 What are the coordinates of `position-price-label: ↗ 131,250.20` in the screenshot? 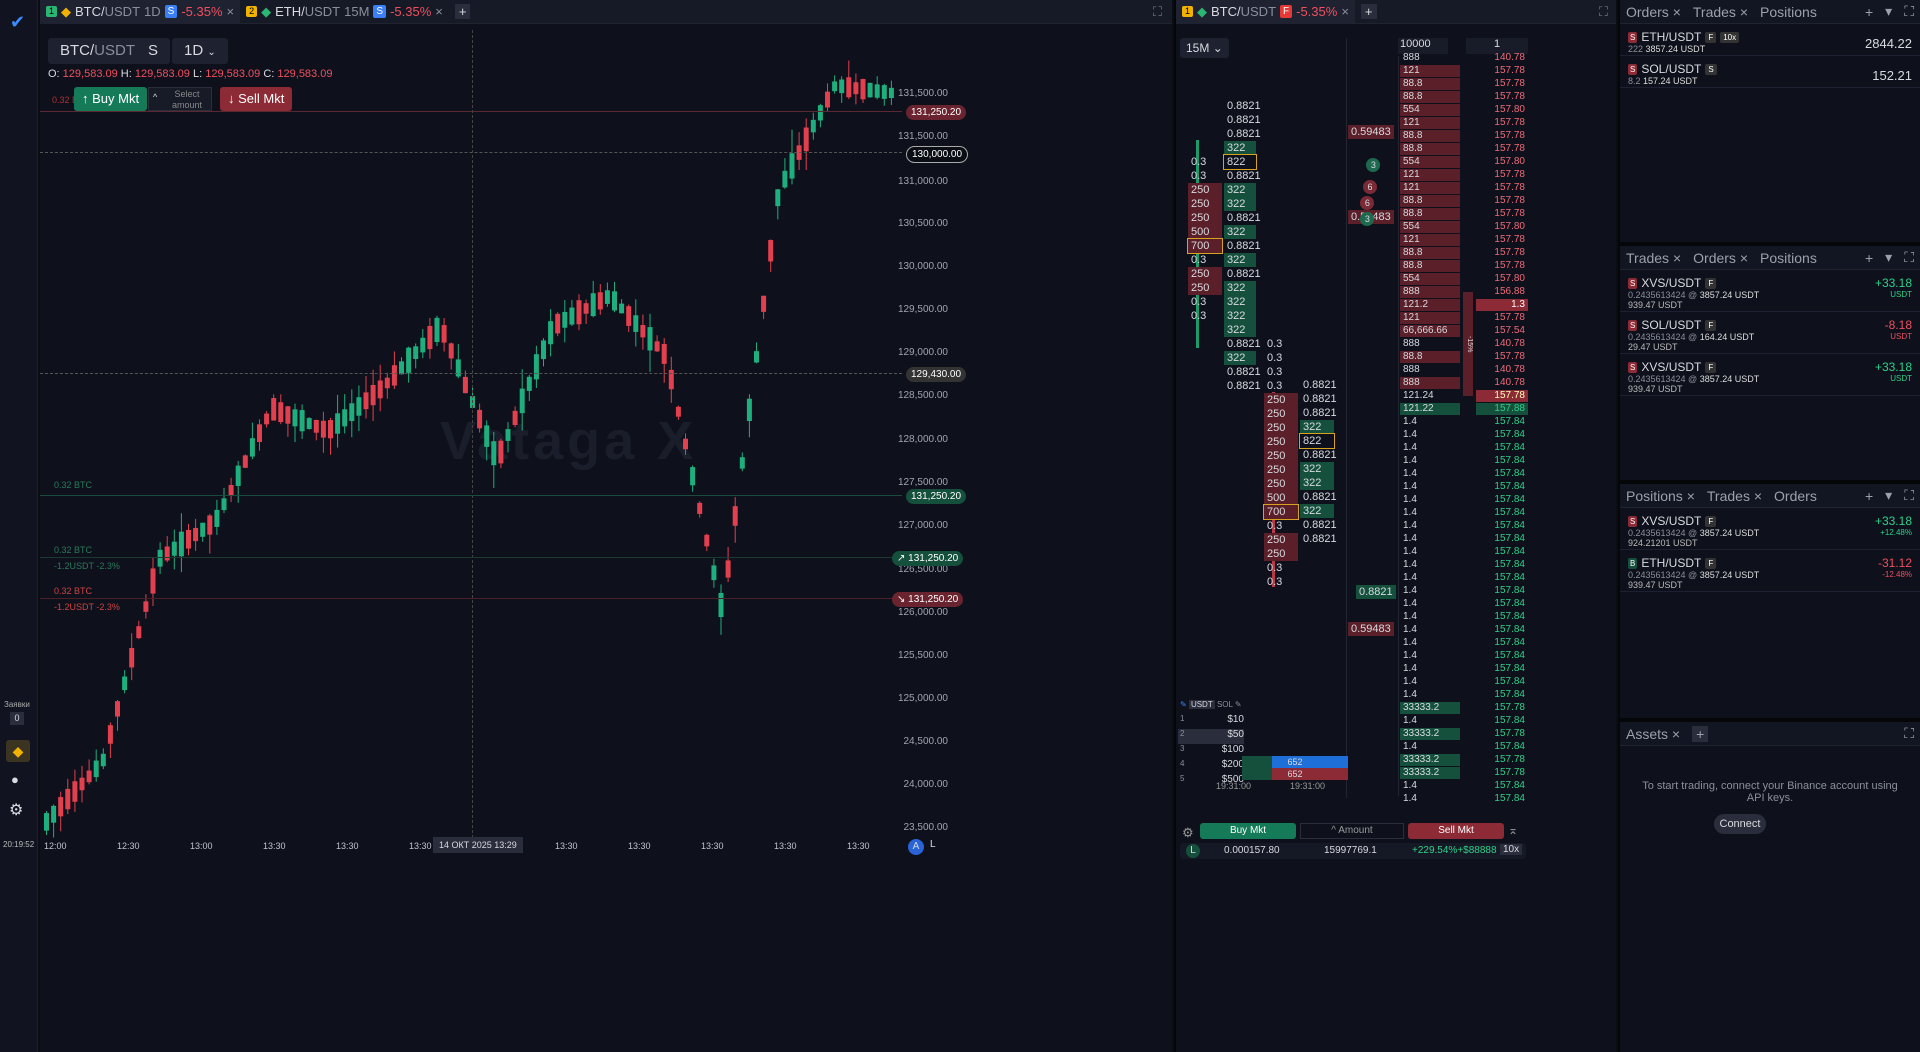 It's located at (928, 558).